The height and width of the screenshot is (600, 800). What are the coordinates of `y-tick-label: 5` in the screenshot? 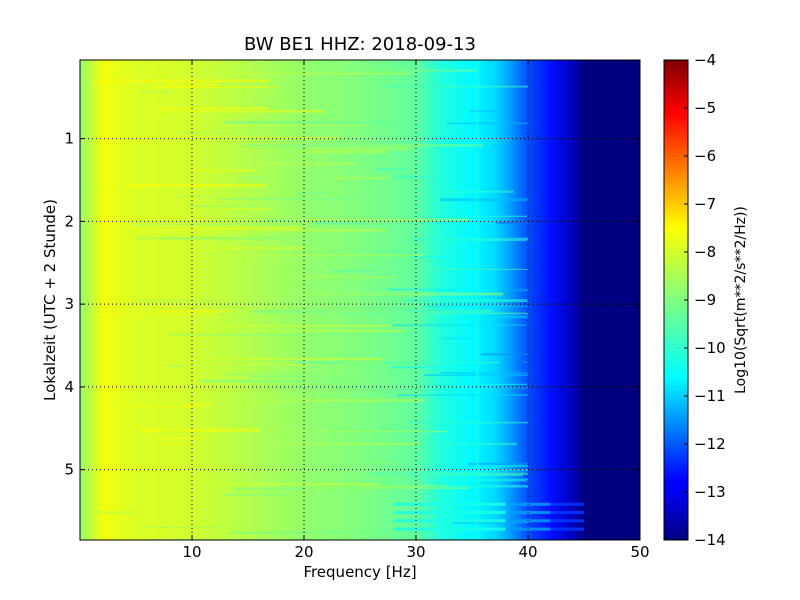 It's located at (69, 470).